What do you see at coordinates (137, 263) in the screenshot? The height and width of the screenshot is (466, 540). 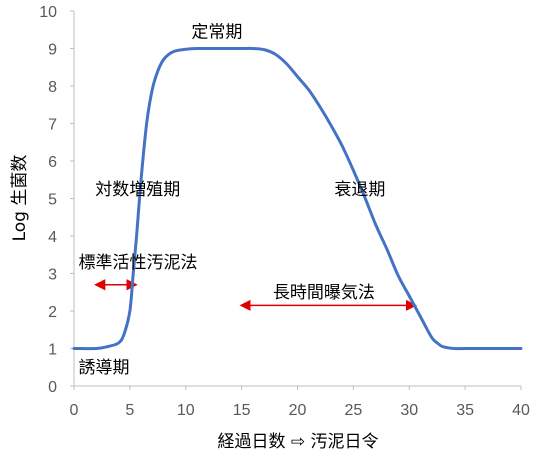 I see `std-activated-sludge-label: 標準活性汚泥法` at bounding box center [137, 263].